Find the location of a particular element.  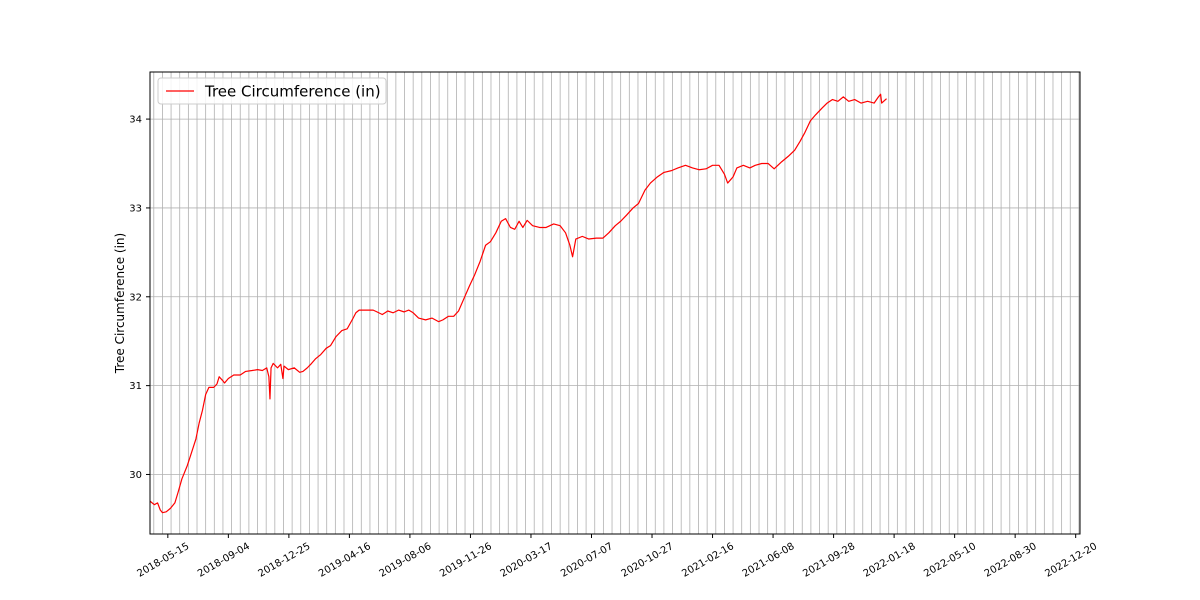

x-tick-label: 2021-09-28 is located at coordinates (829, 560).